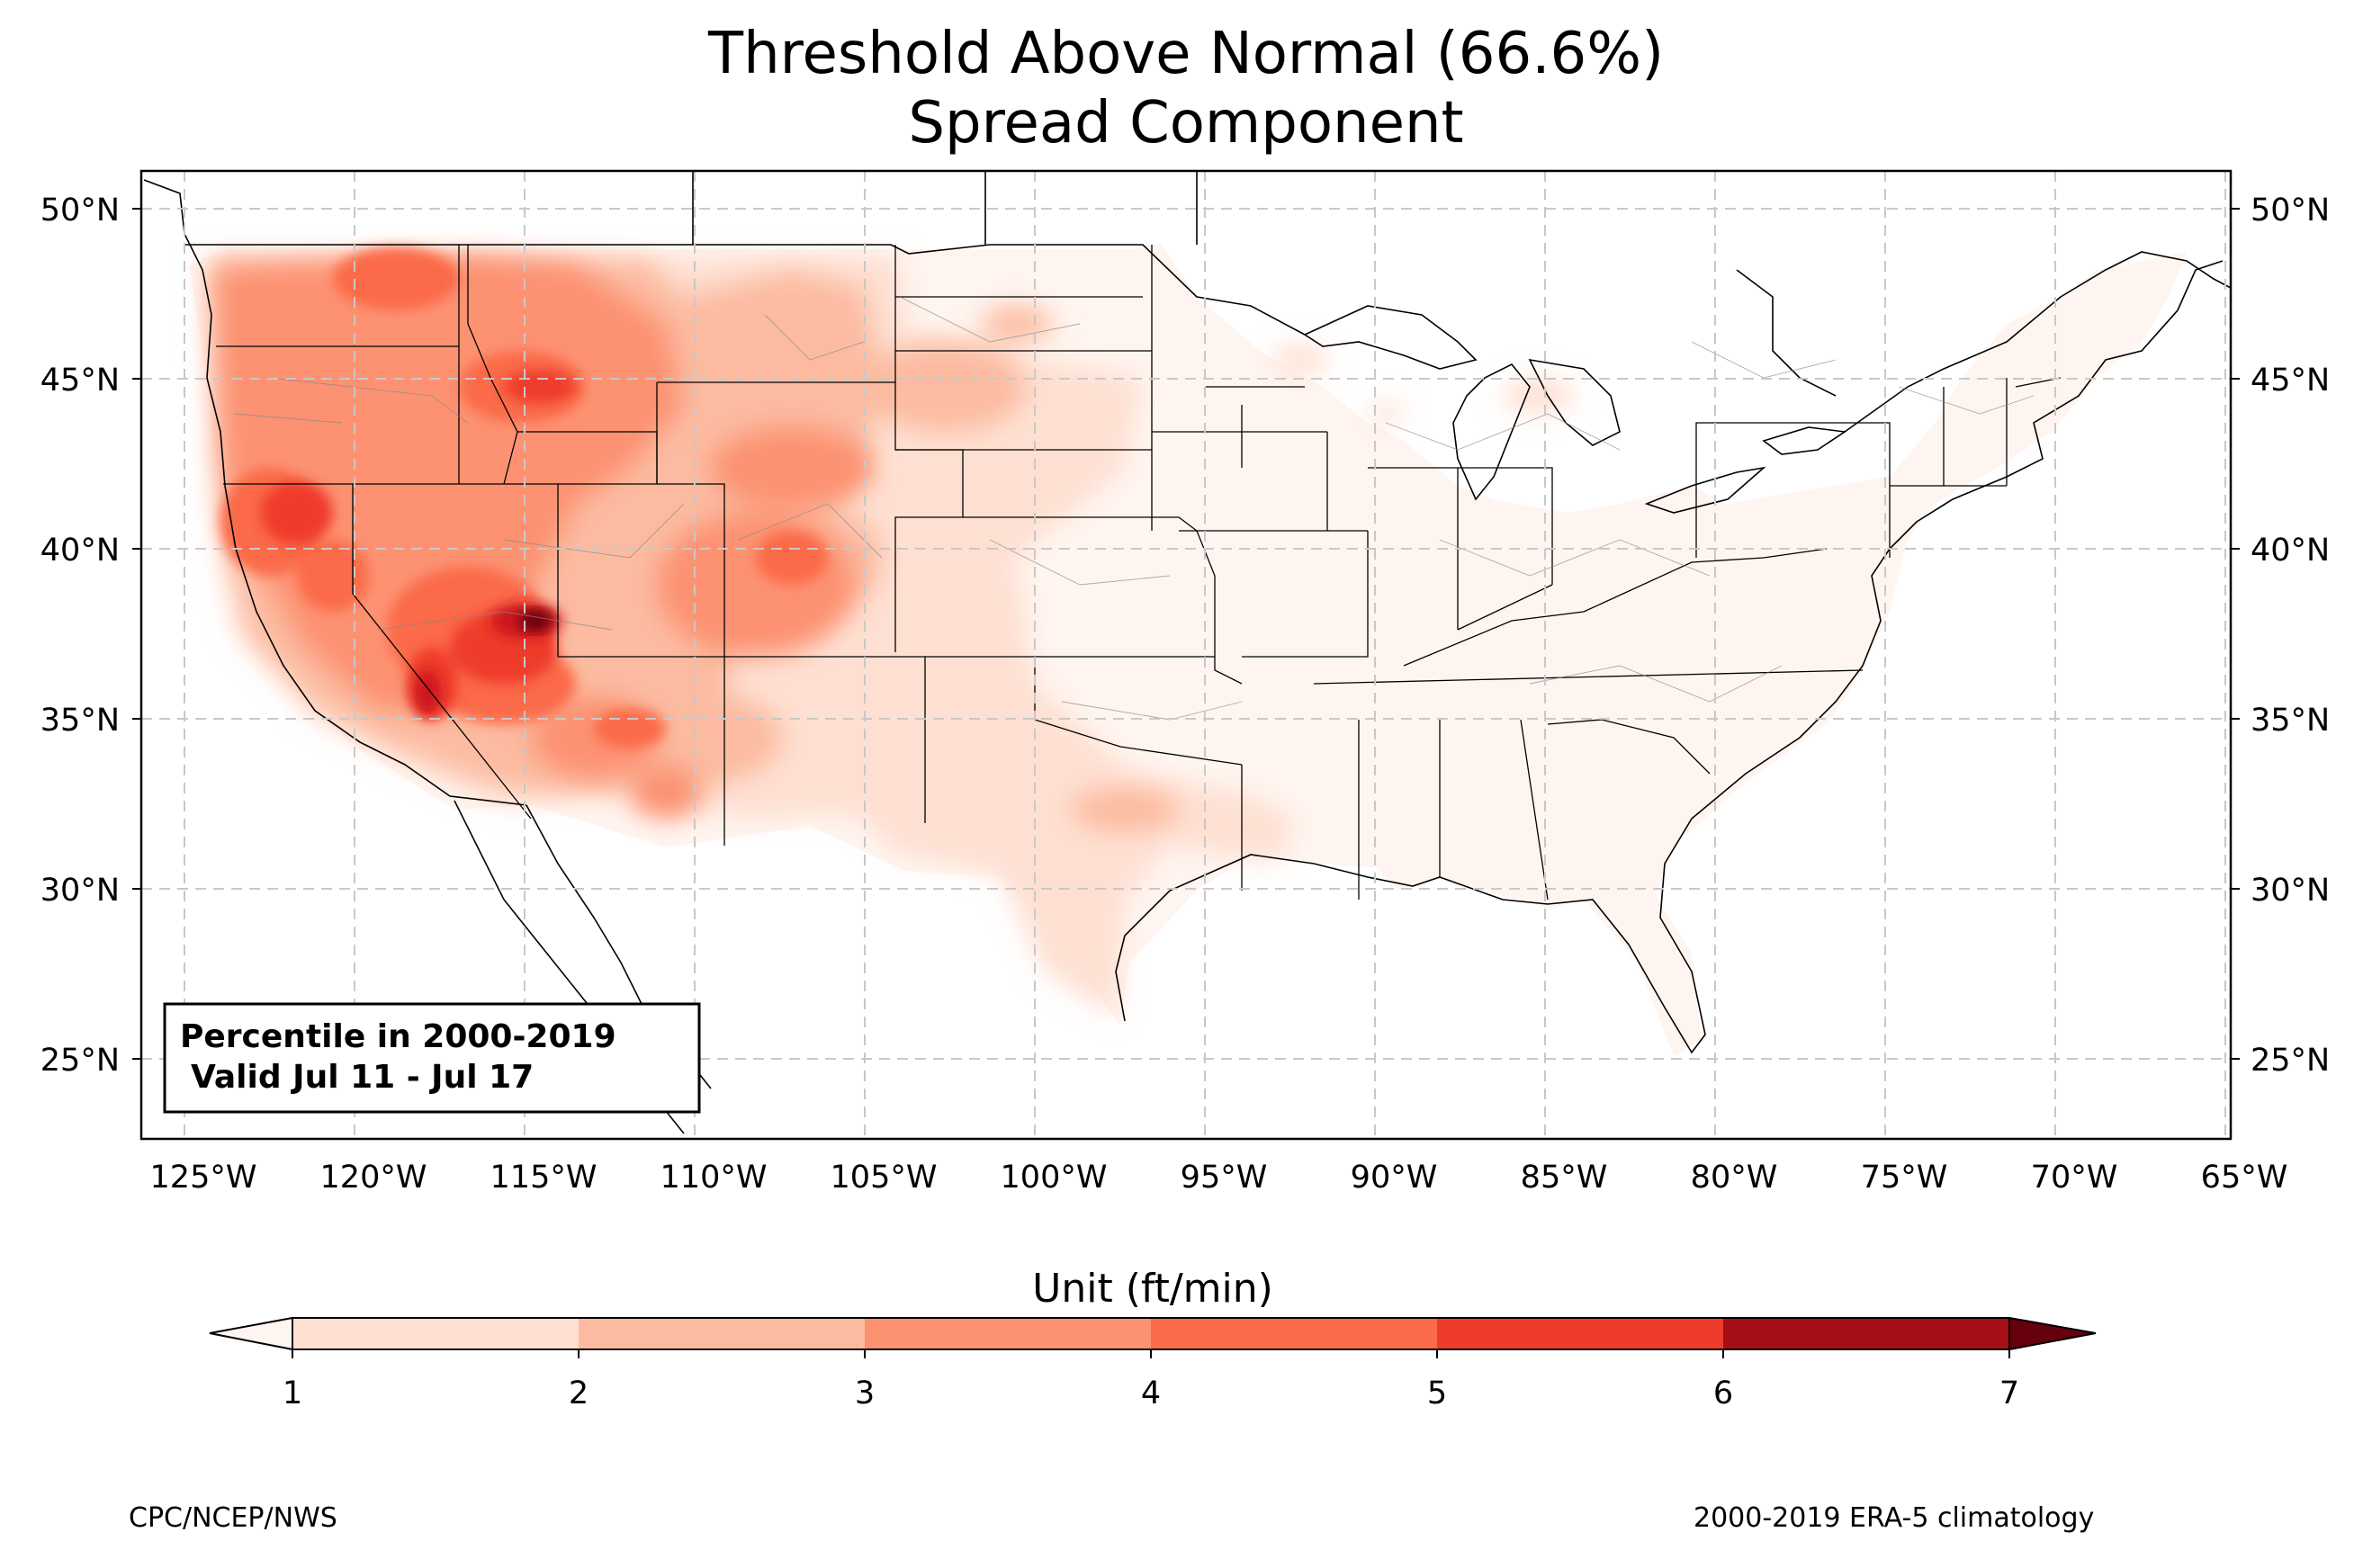  I want to click on lon-tick-label: 65°W, so click(2244, 1178).